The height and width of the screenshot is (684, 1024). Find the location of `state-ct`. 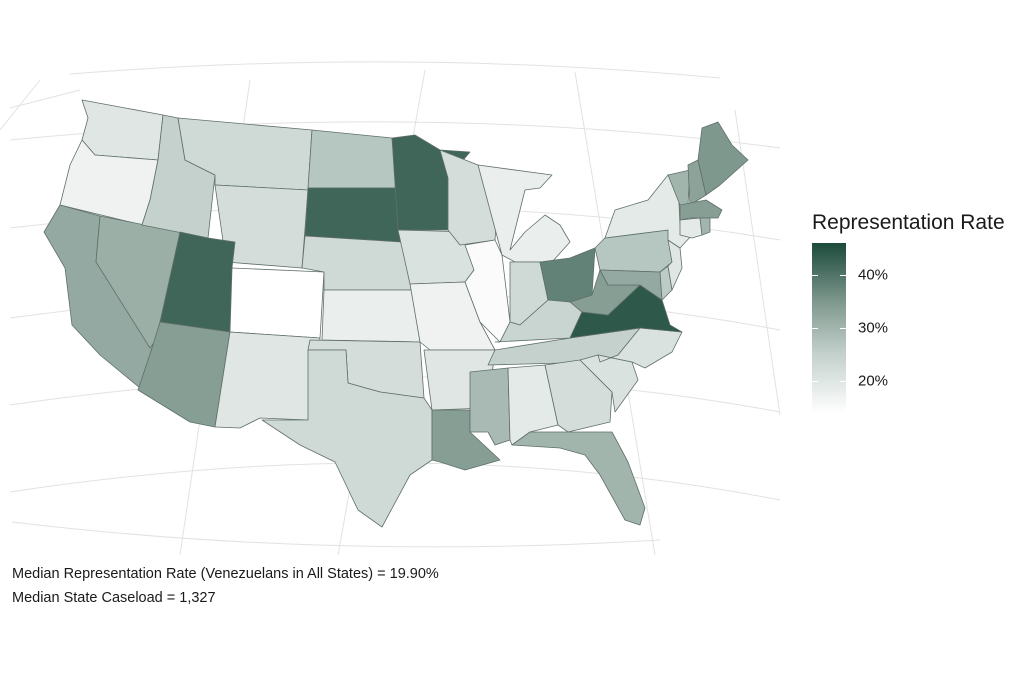

state-ct is located at coordinates (691, 228).